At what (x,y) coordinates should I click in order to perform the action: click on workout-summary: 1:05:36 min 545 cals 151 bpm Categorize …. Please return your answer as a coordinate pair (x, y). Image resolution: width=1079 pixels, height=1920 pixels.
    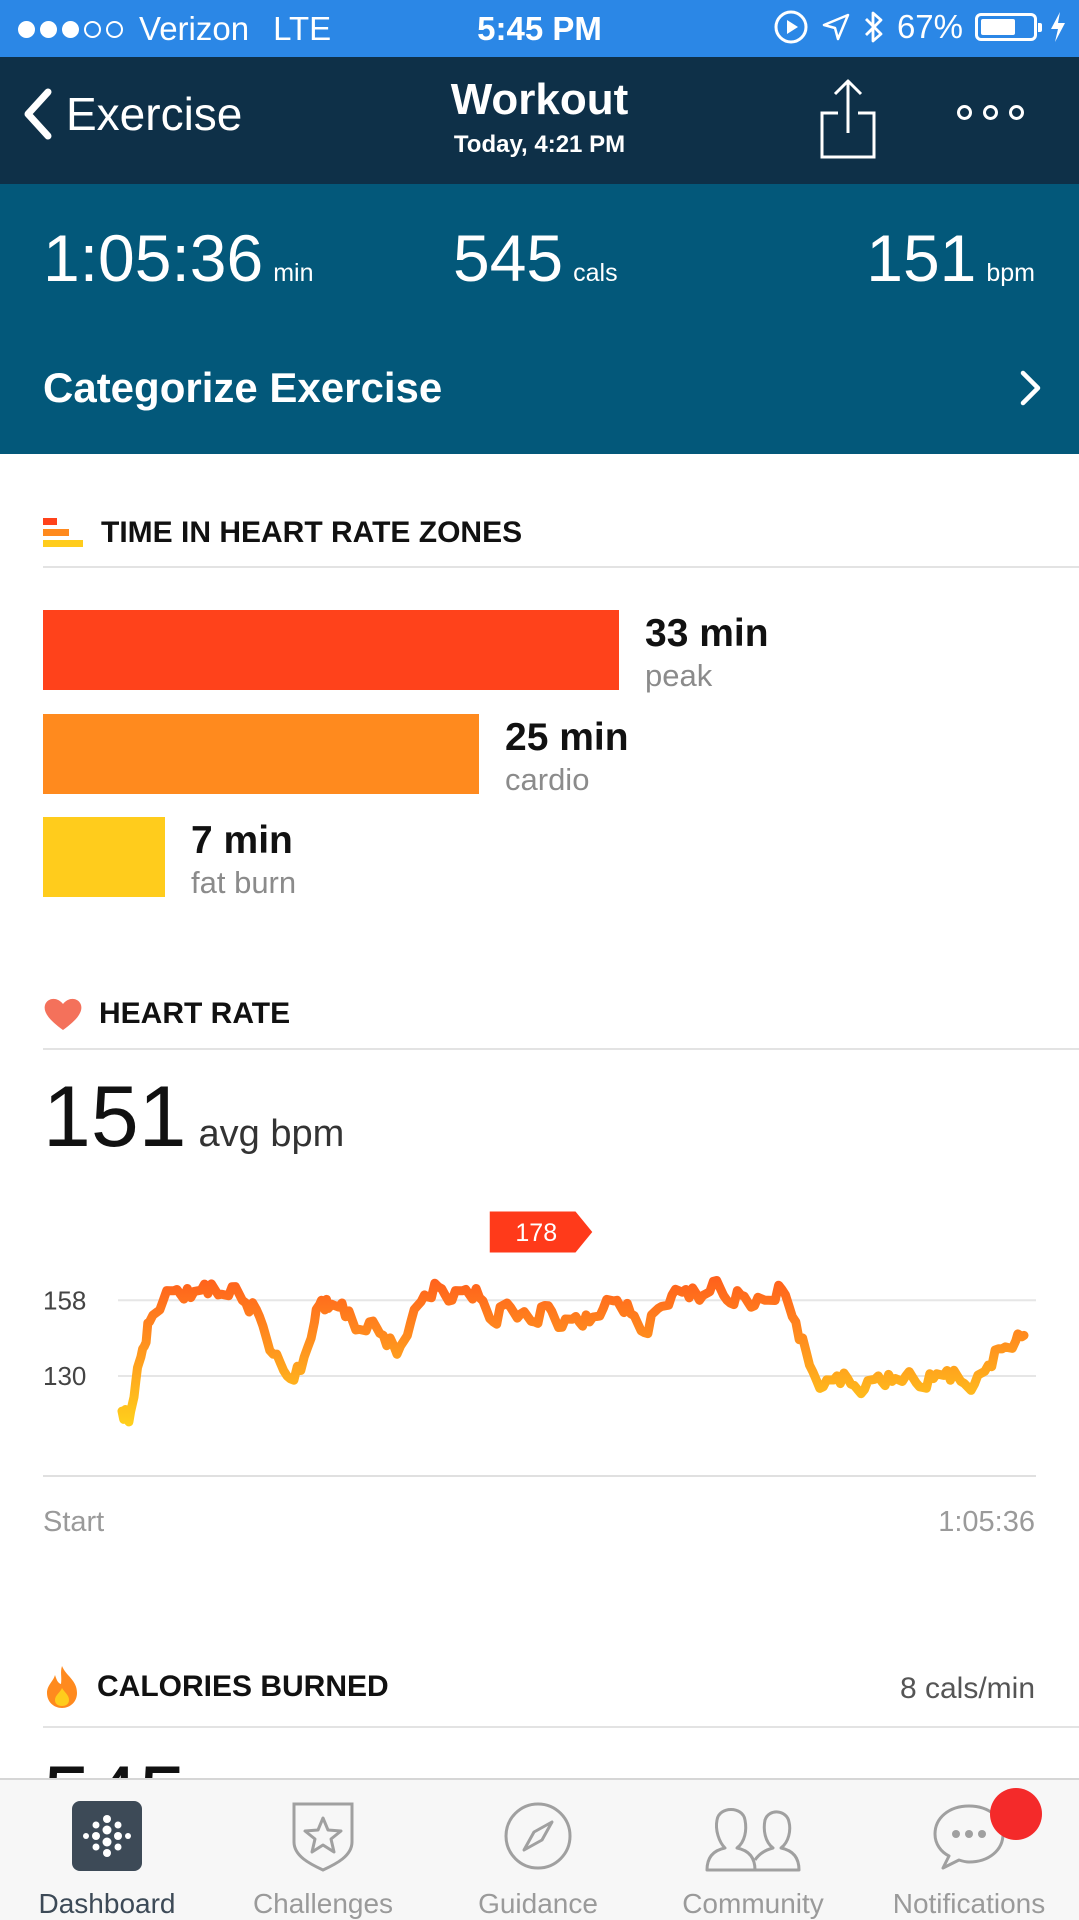
    Looking at the image, I should click on (539, 319).